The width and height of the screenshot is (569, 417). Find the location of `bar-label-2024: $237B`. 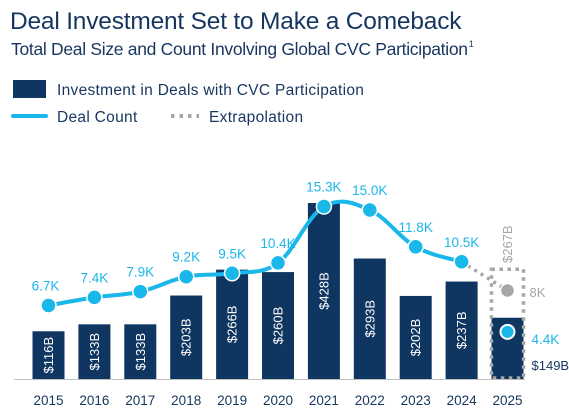

bar-label-2024: $237B is located at coordinates (461, 330).